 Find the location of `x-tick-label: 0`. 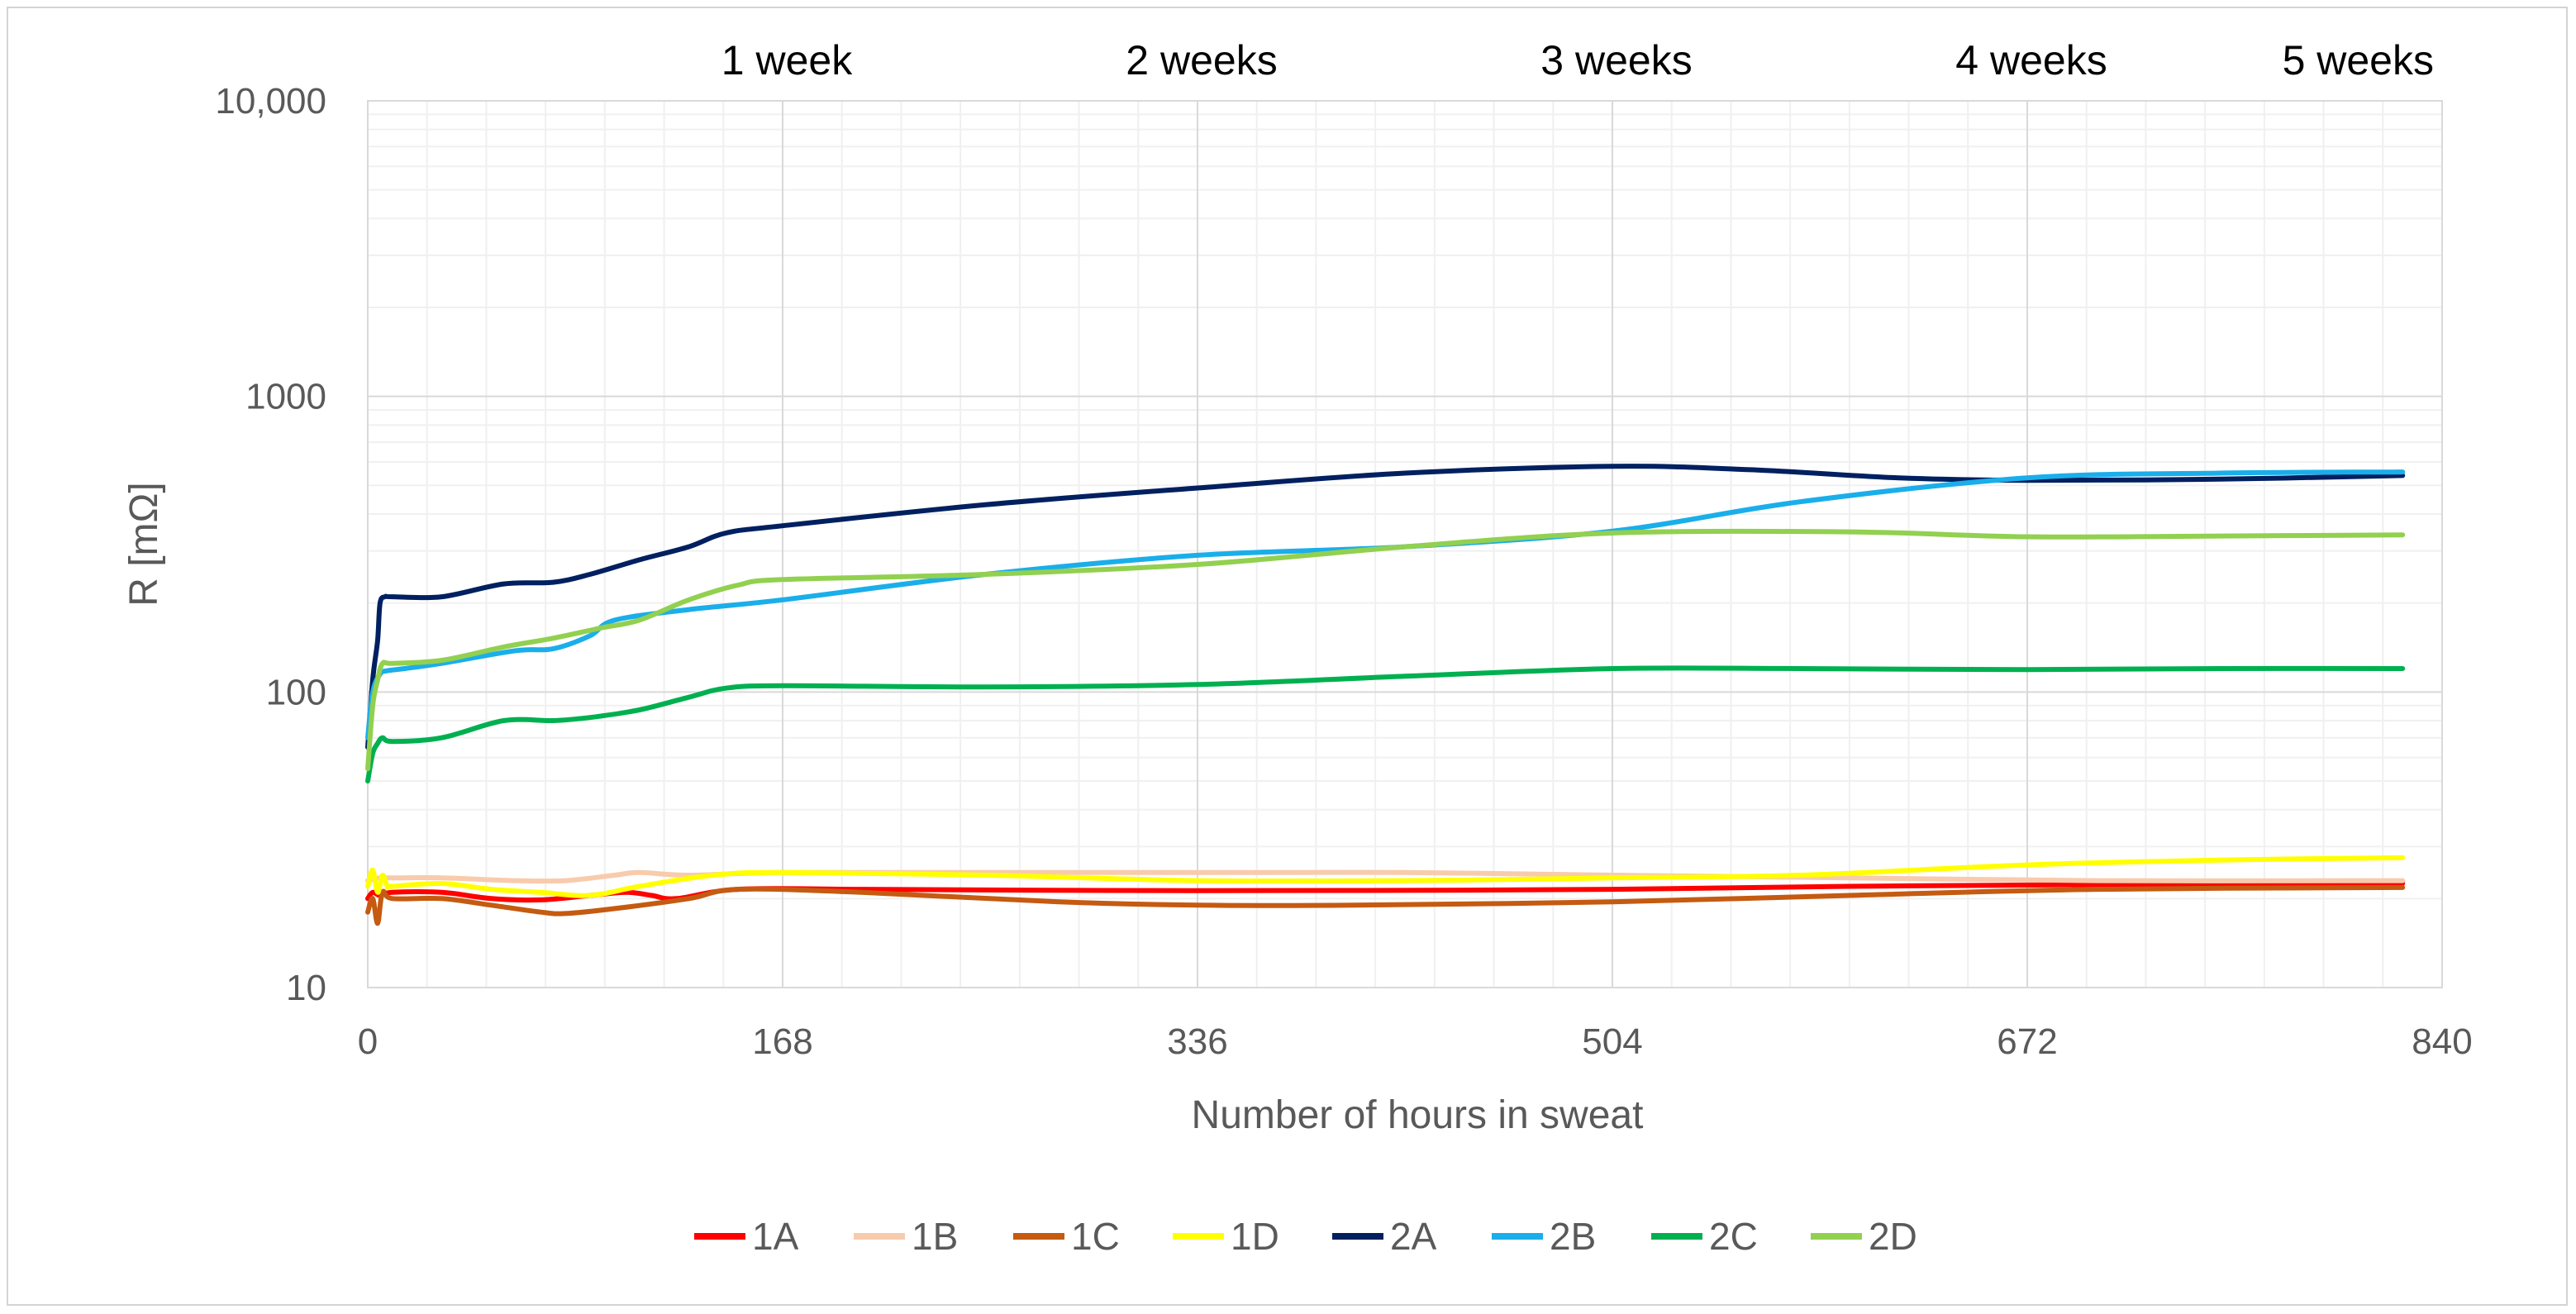

x-tick-label: 0 is located at coordinates (368, 1041).